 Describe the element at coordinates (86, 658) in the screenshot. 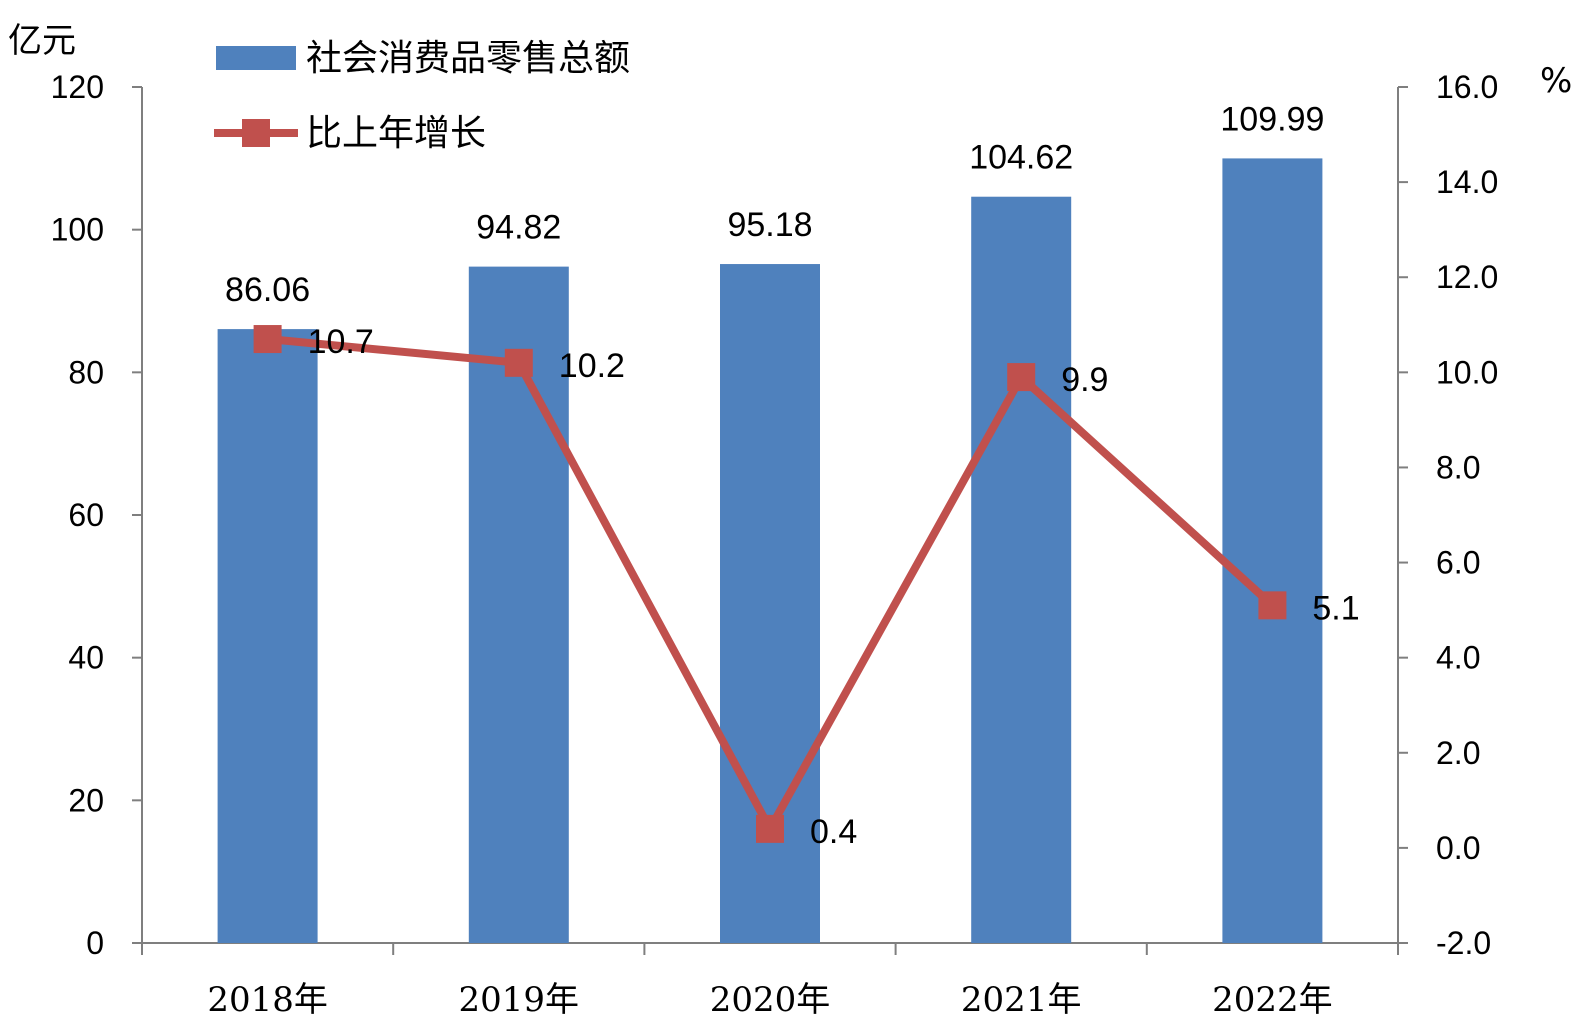

I see `left-axis-tick-label: 40` at that location.